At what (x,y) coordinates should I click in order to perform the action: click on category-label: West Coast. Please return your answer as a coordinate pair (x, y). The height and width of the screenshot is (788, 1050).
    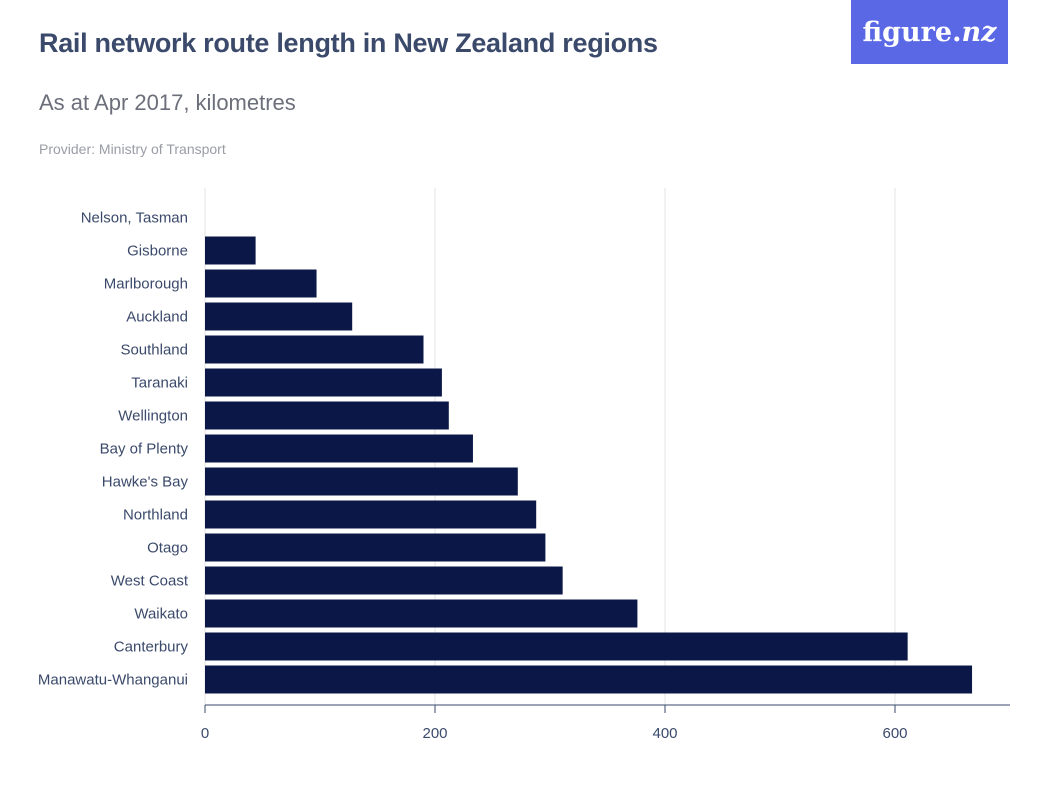
    Looking at the image, I should click on (150, 581).